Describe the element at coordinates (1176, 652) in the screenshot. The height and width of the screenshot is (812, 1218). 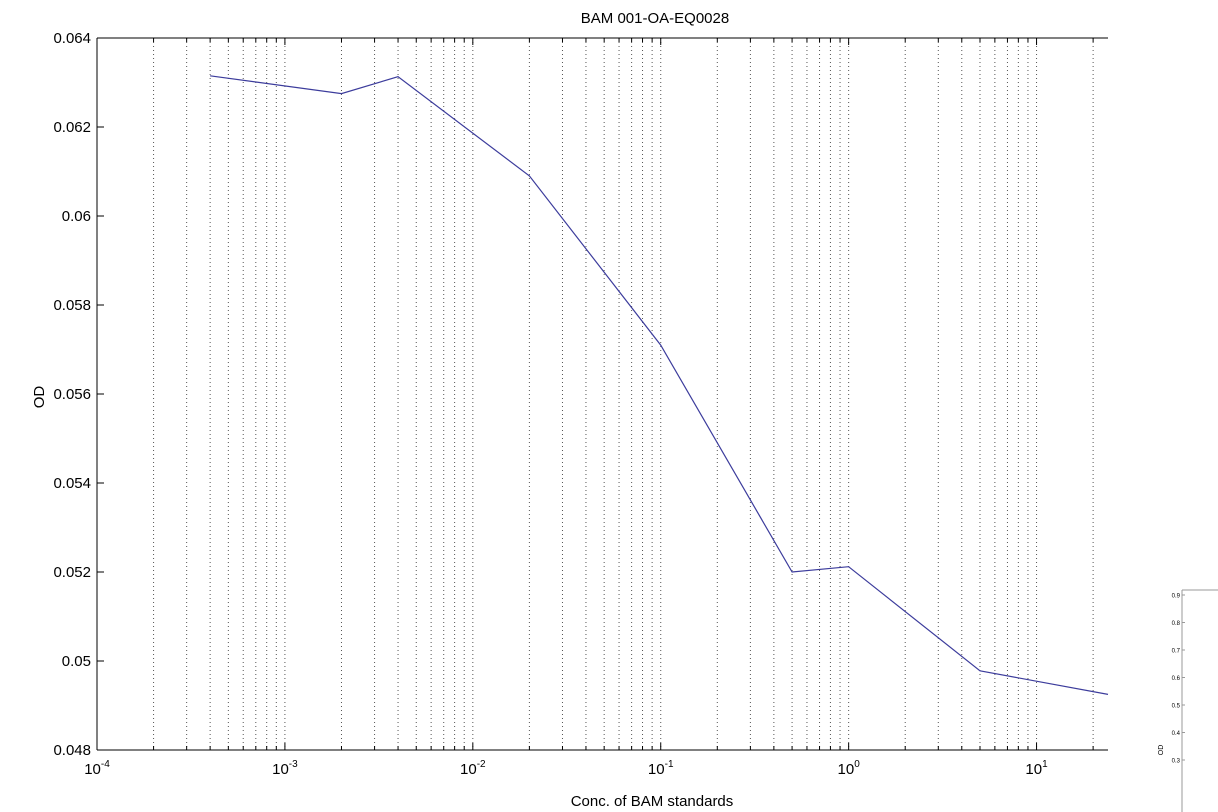
I see `inset-y-tick-label: 0.7` at that location.